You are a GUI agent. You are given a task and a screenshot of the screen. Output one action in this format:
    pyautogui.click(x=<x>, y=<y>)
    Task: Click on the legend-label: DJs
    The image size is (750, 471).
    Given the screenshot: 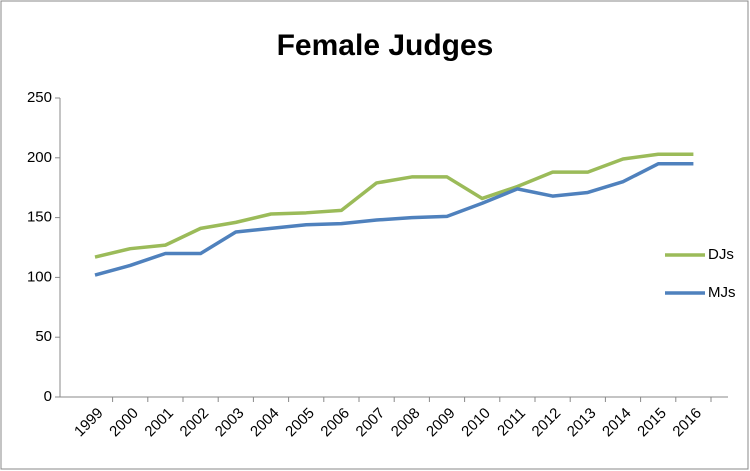 What is the action you would take?
    pyautogui.click(x=721, y=254)
    